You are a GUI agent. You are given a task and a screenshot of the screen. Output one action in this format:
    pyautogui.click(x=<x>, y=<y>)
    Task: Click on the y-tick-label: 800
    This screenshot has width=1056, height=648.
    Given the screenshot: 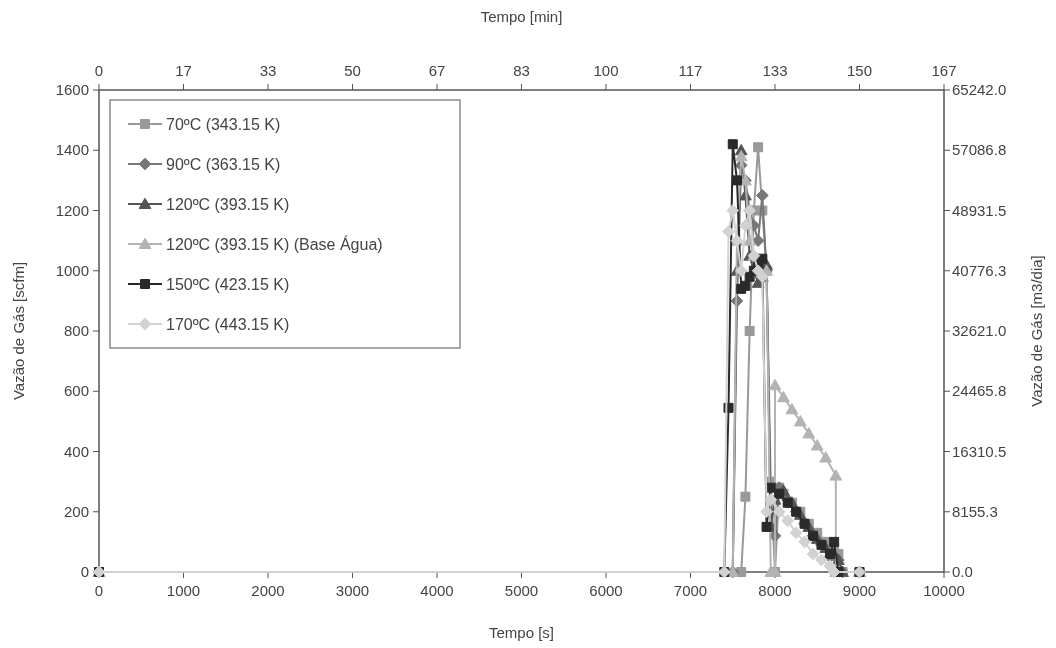 What is the action you would take?
    pyautogui.click(x=76, y=330)
    